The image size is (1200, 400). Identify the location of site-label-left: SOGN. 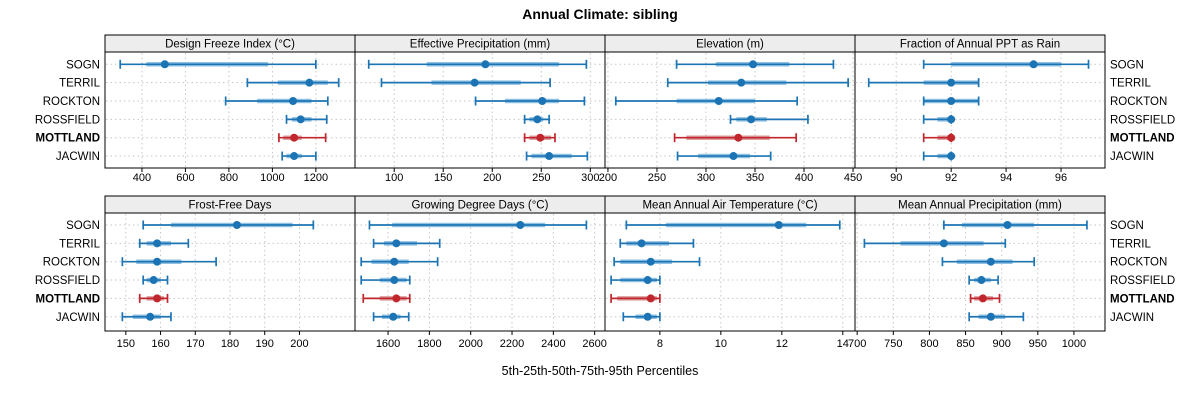
(83, 65).